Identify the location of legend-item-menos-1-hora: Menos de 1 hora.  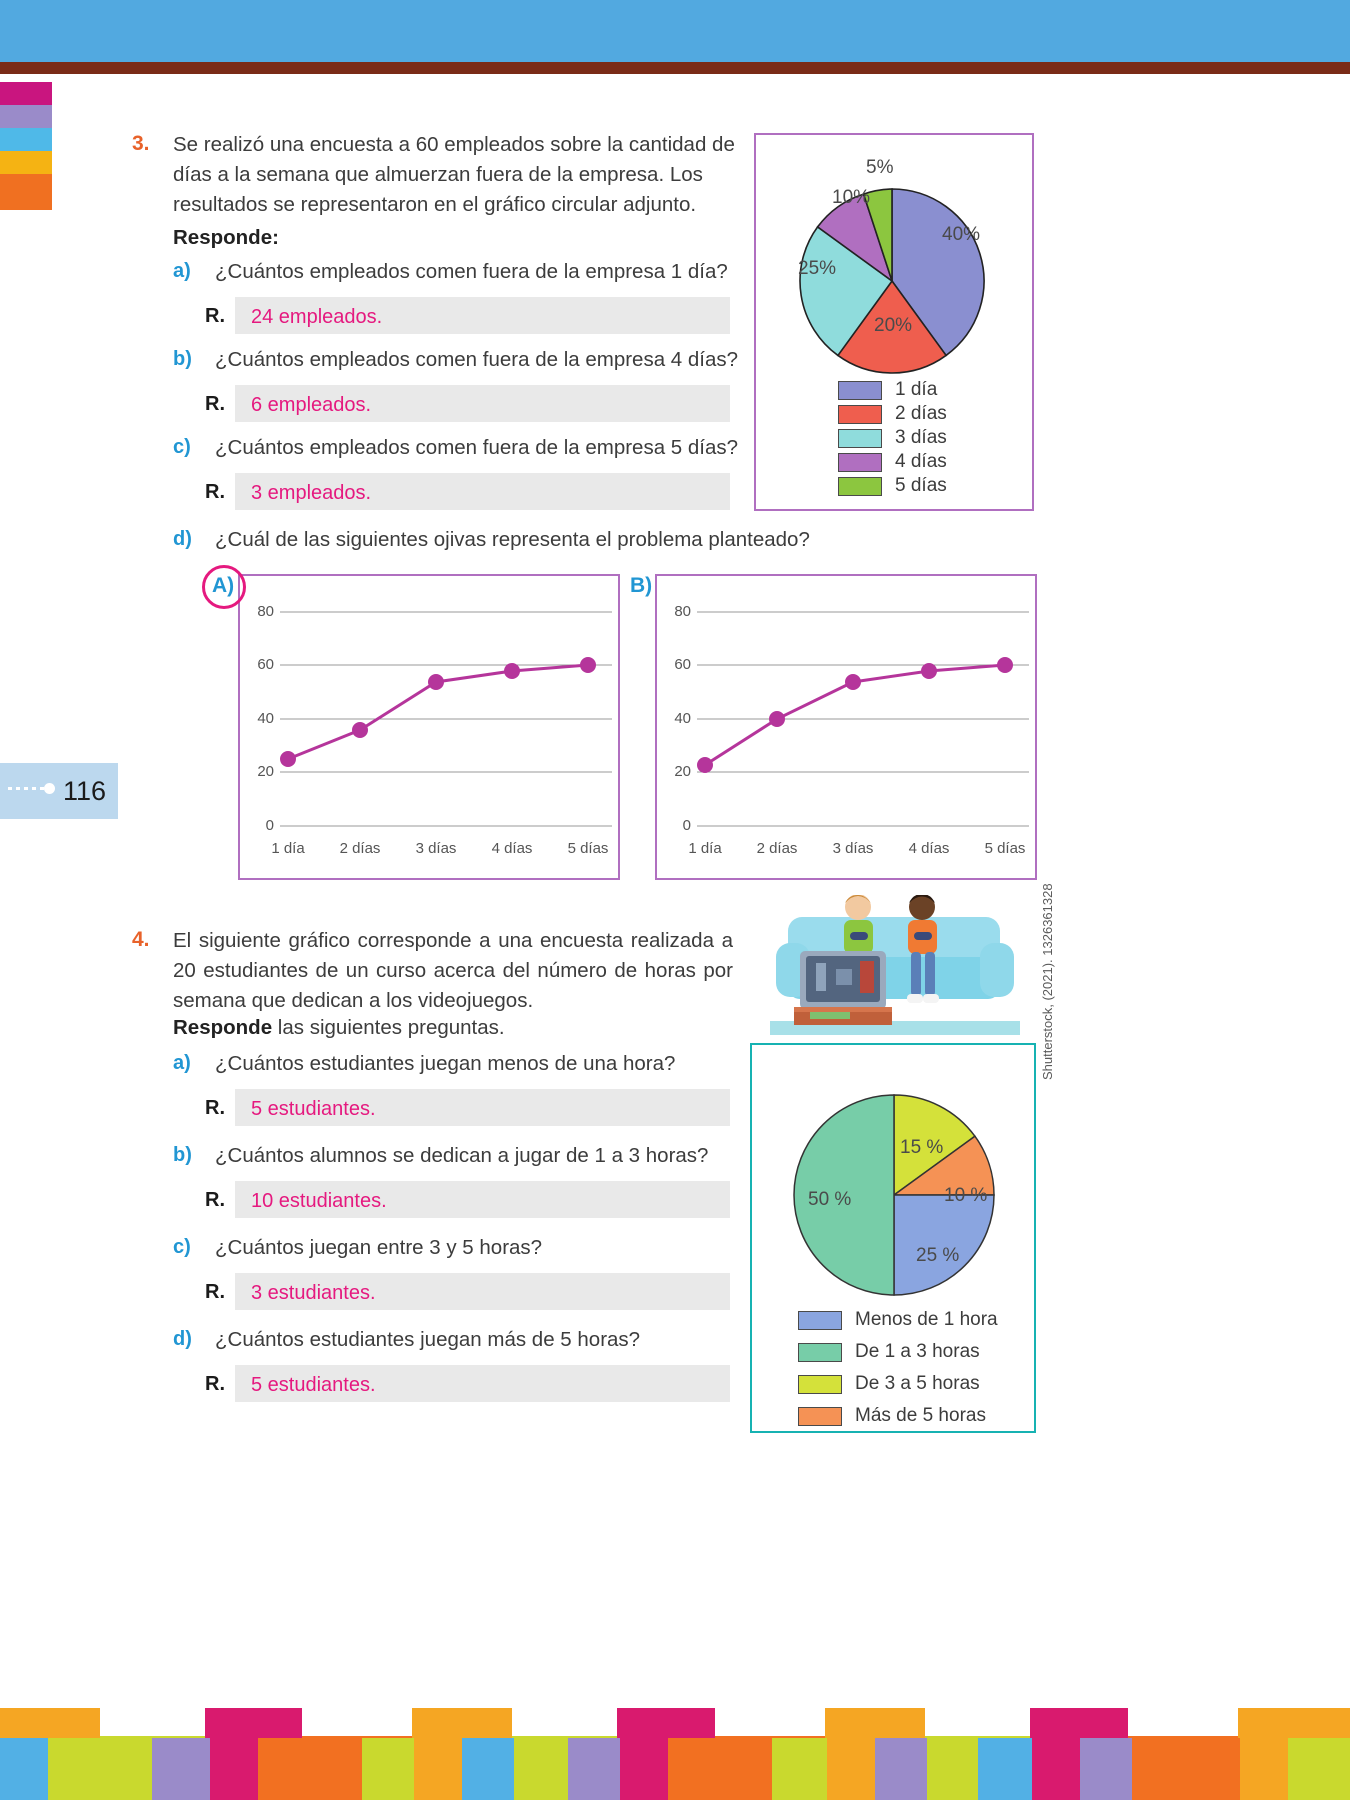
(898, 1320).